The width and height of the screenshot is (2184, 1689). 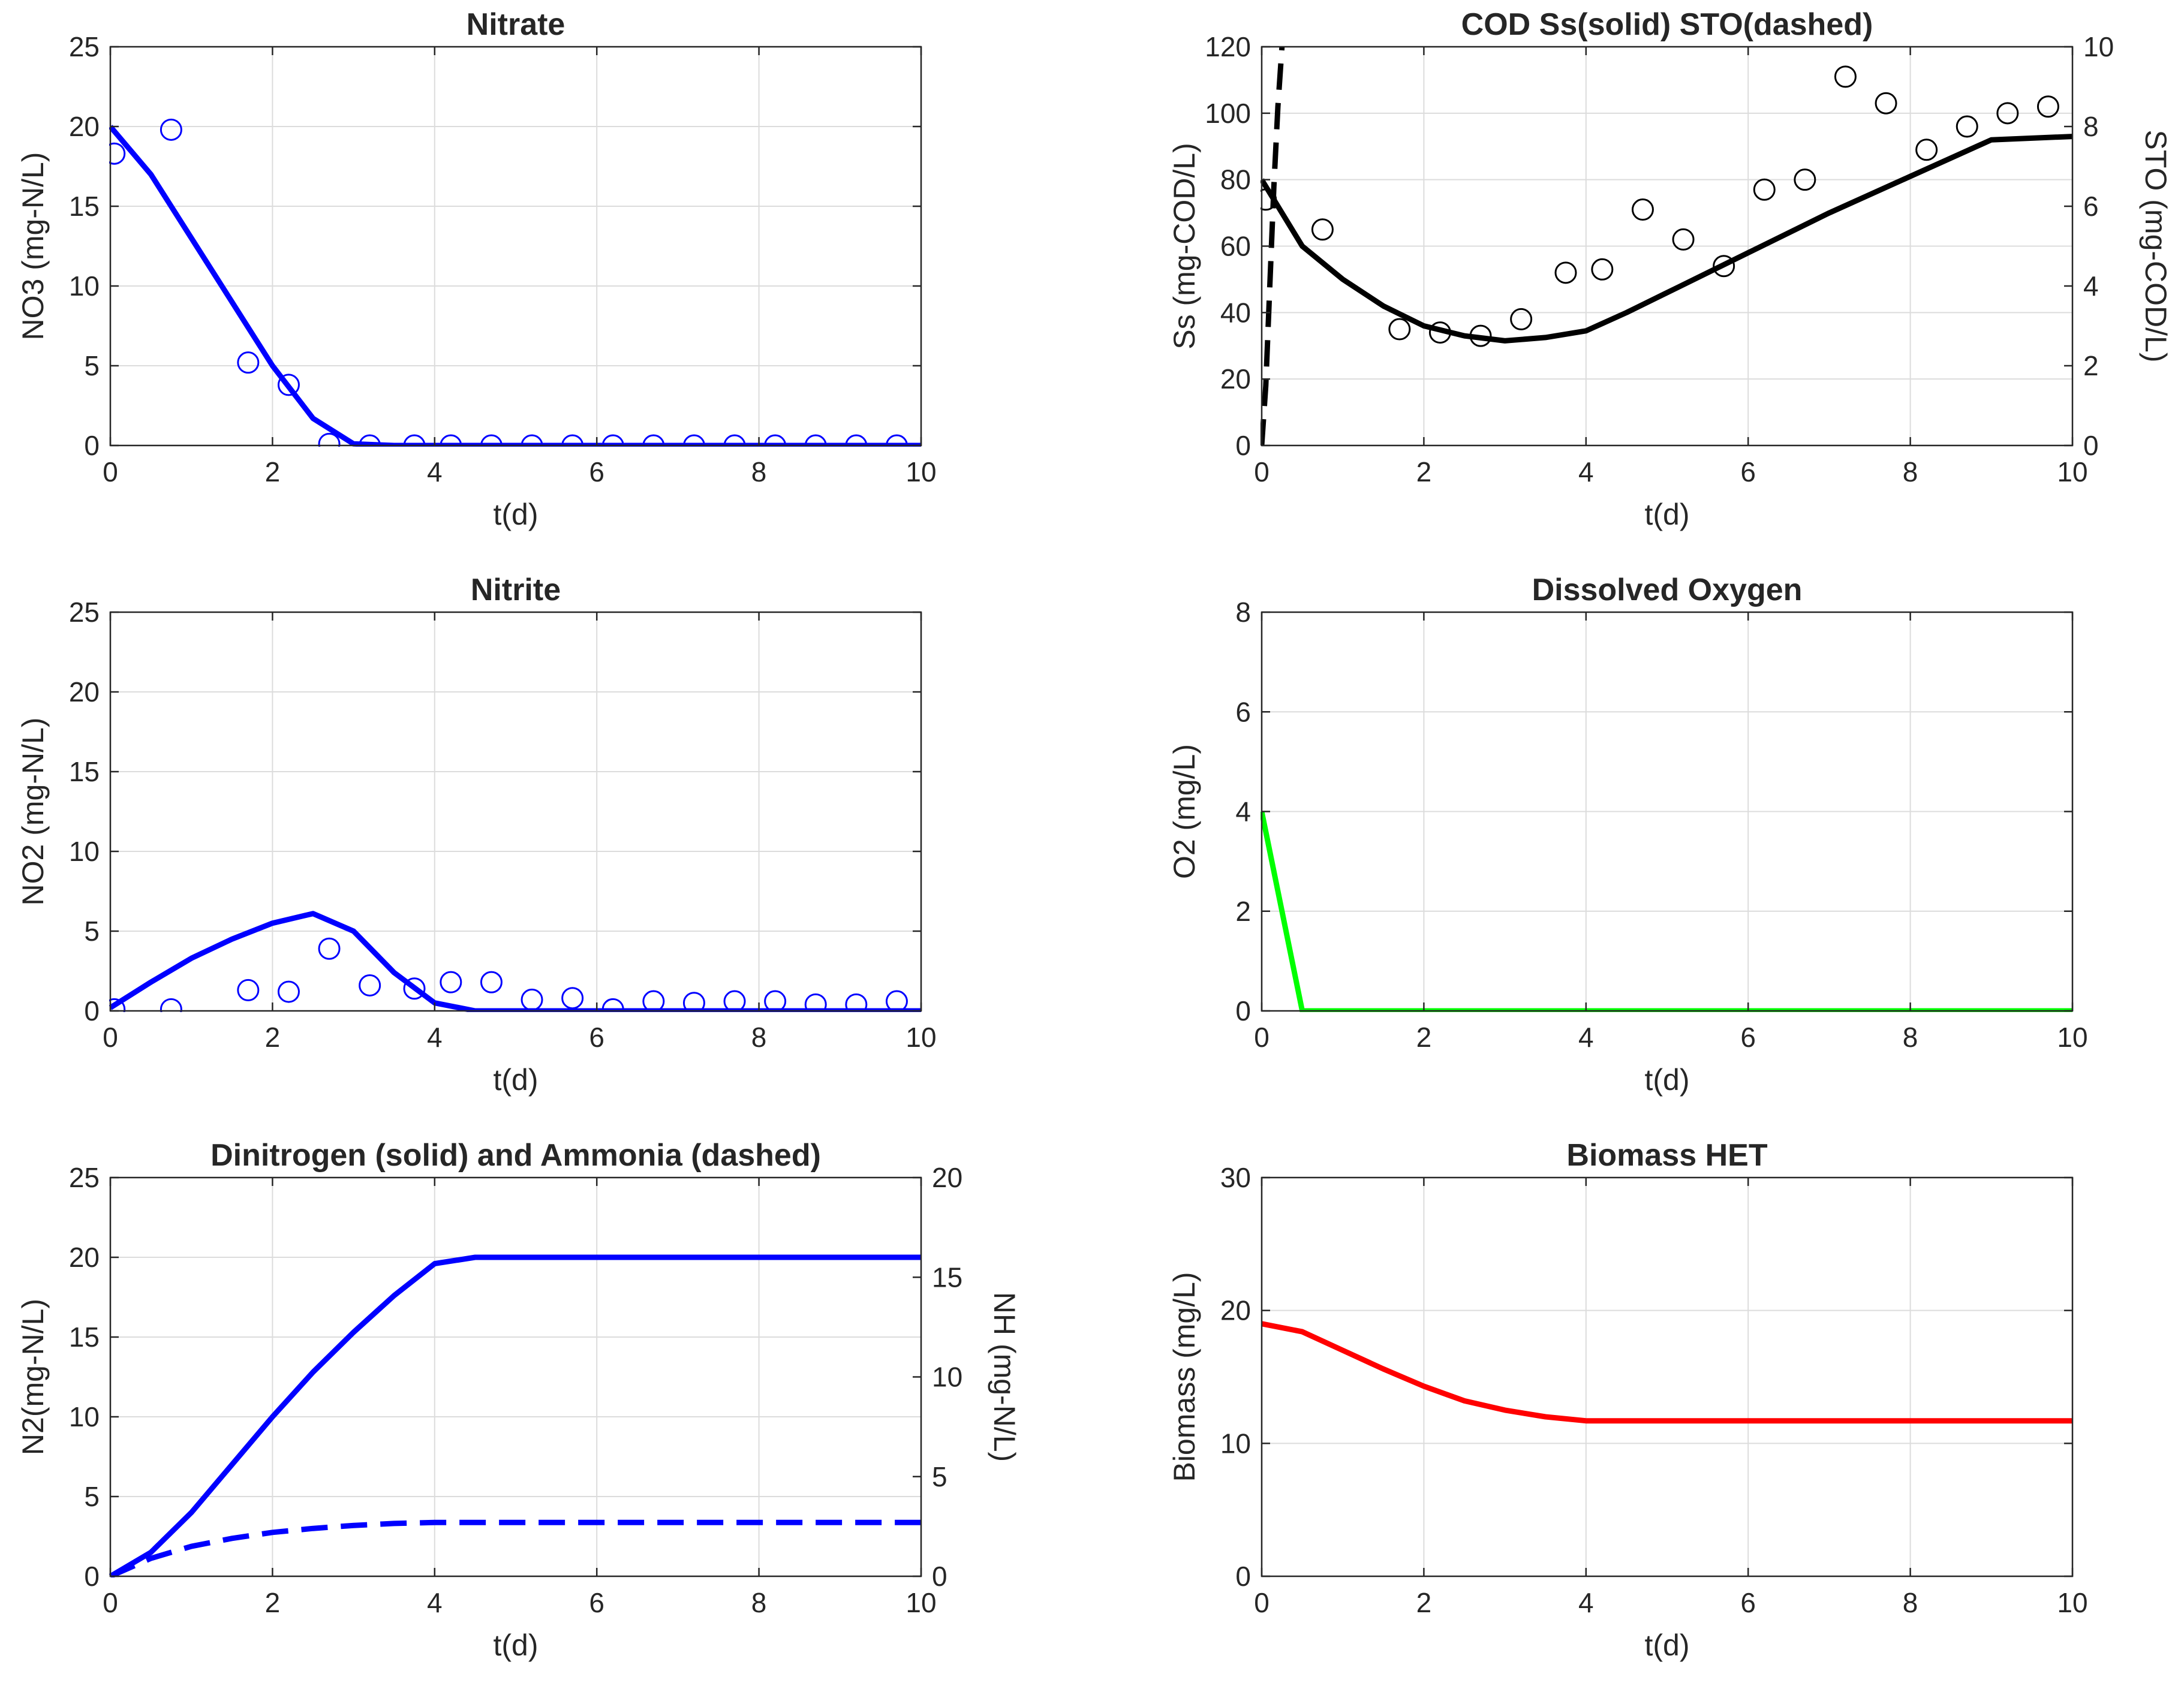 What do you see at coordinates (515, 1548) in the screenshot?
I see `series-line-nh-model` at bounding box center [515, 1548].